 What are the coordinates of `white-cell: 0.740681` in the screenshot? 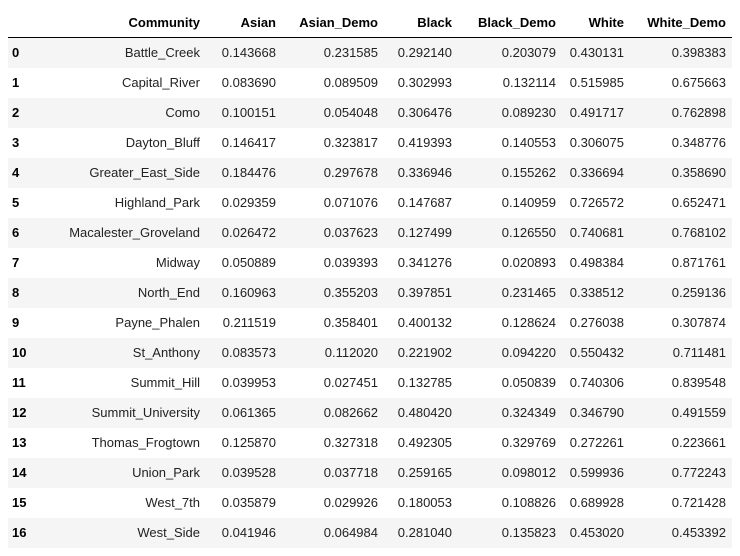 It's located at (596, 232).